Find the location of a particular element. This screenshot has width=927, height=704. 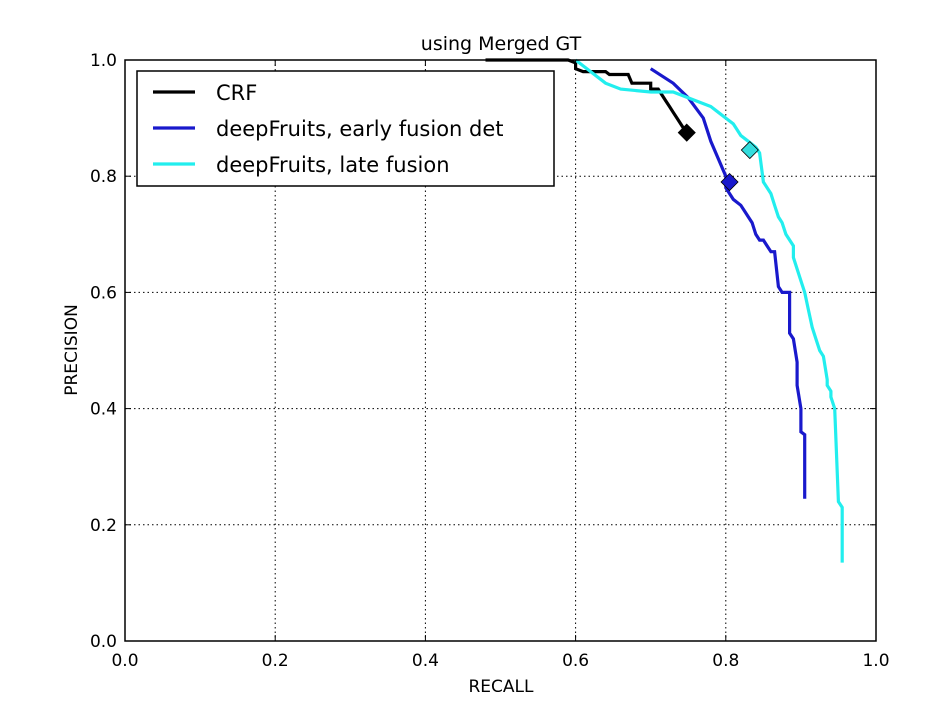

legend-label: deepFruits, early fusion det is located at coordinates (360, 129).